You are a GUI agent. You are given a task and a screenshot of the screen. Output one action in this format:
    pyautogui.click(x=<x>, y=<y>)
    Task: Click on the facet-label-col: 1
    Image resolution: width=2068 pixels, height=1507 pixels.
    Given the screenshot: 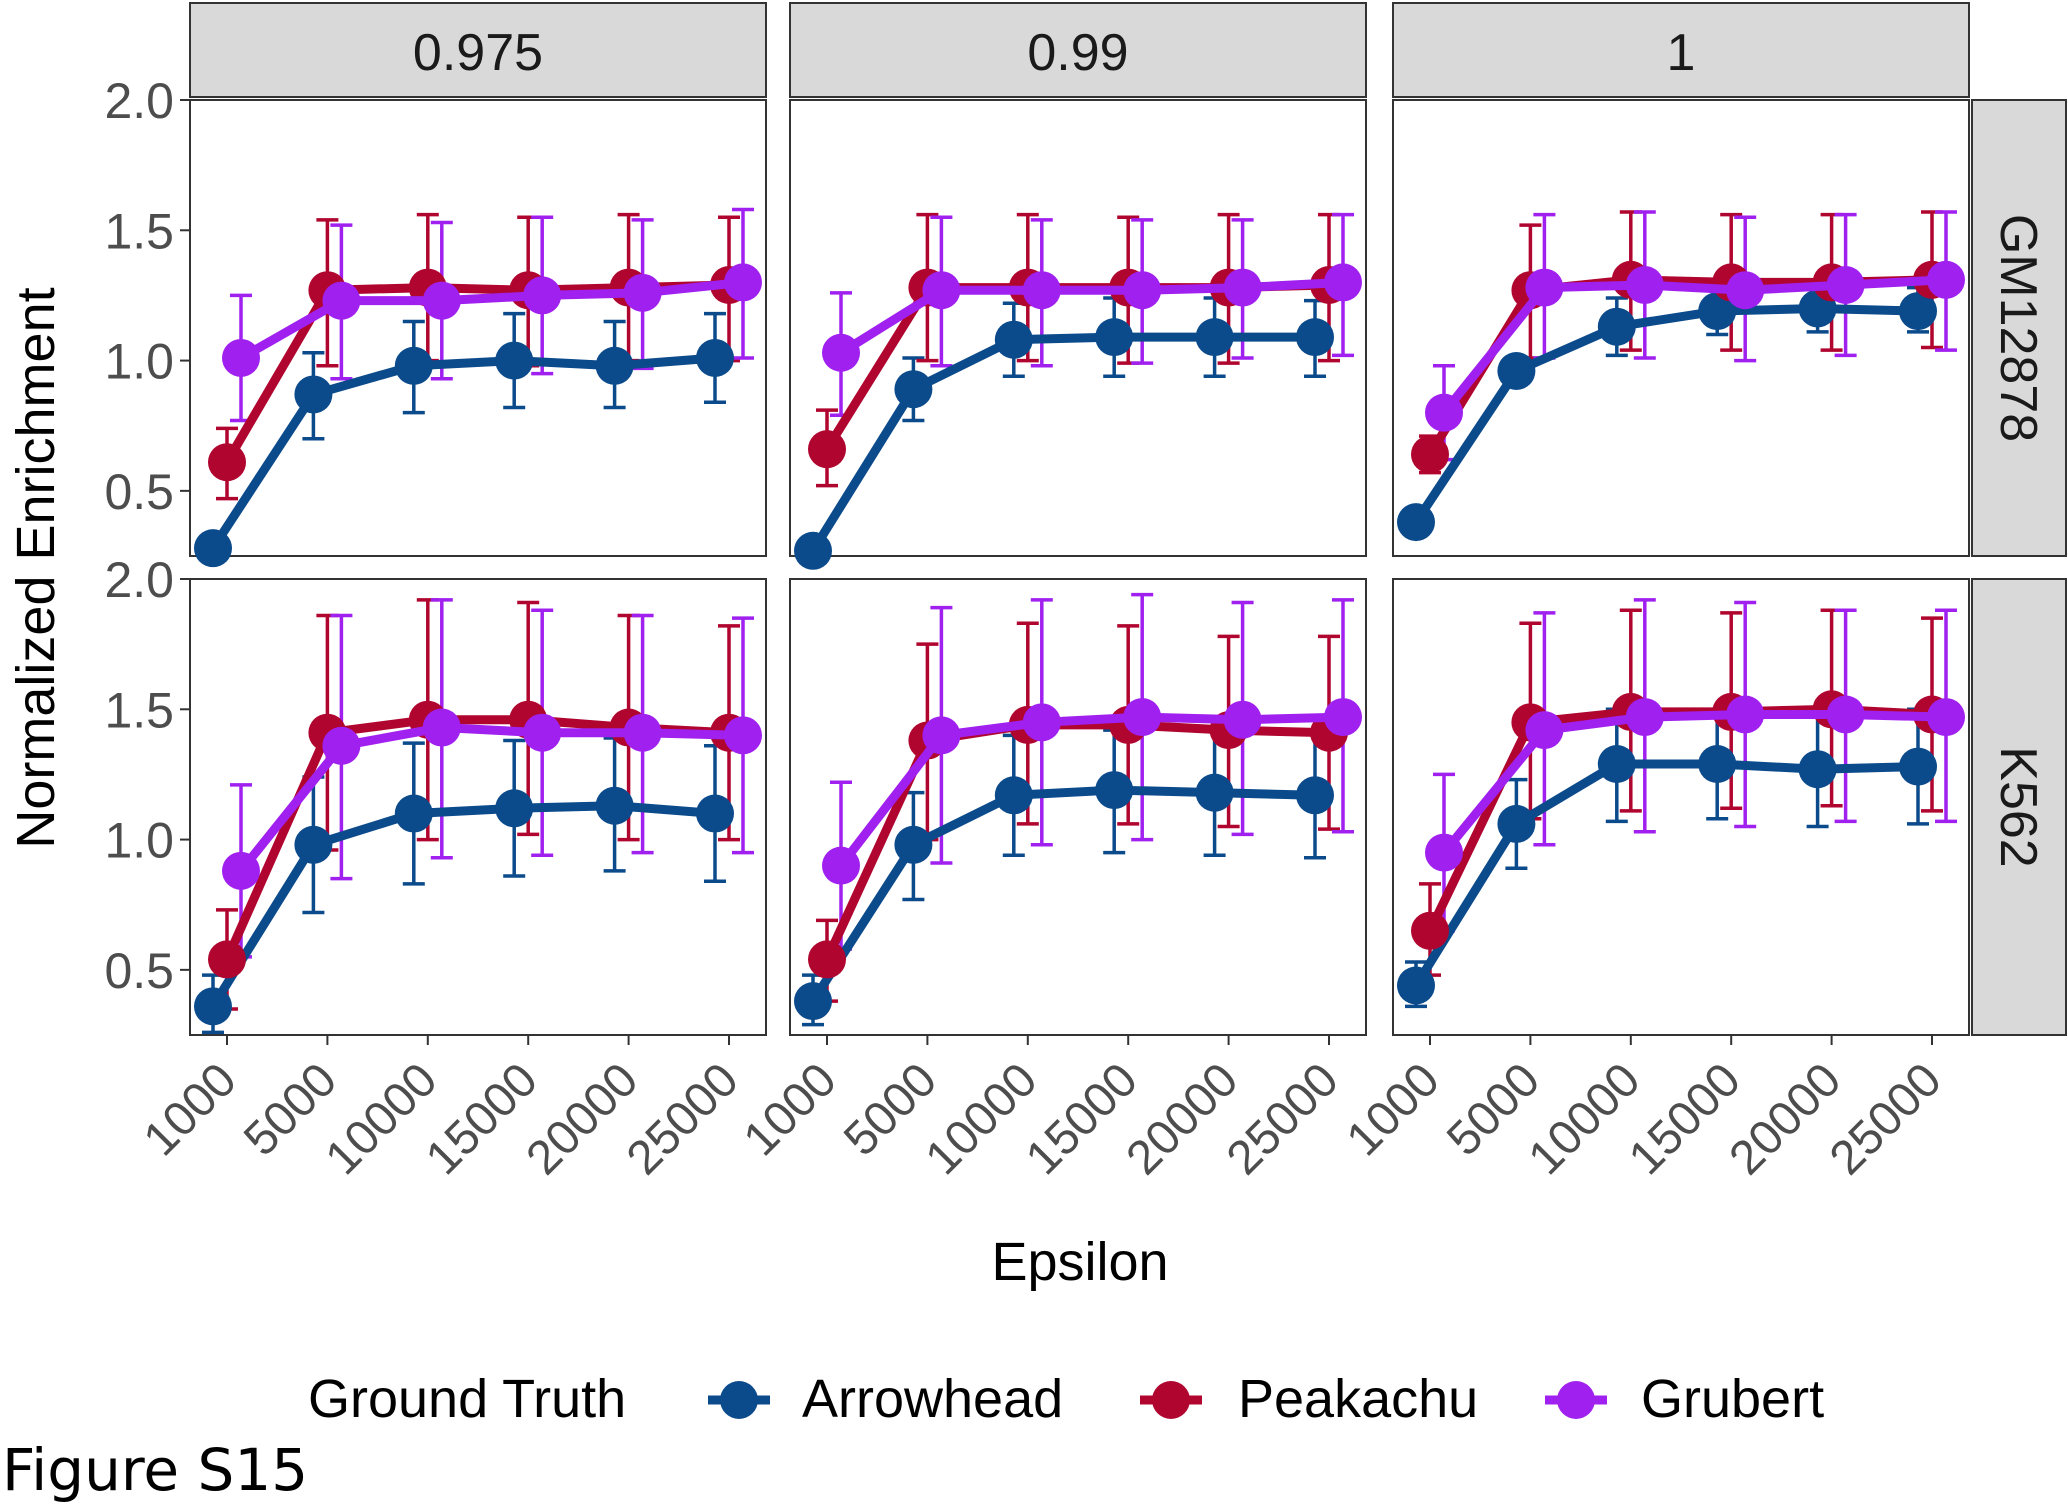 What is the action you would take?
    pyautogui.click(x=1681, y=53)
    